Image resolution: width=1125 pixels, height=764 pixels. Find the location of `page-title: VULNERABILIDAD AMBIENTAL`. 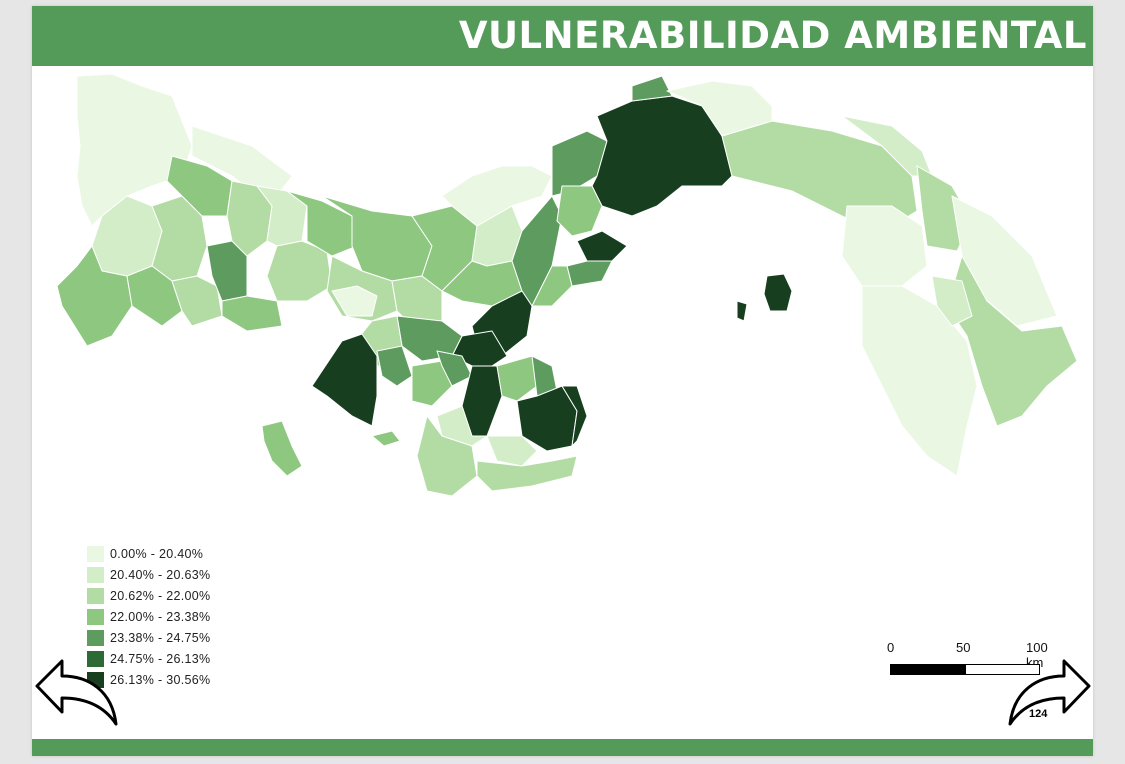

page-title: VULNERABILIDAD AMBIENTAL is located at coordinates (772, 35).